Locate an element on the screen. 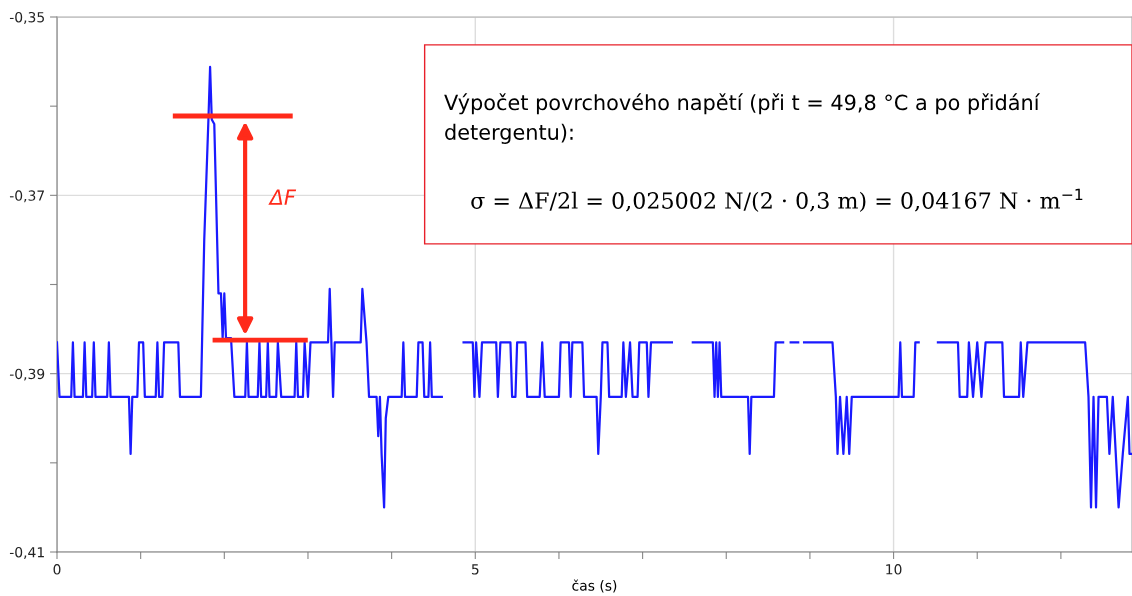  x-axis-title: čas (s) is located at coordinates (594, 586).